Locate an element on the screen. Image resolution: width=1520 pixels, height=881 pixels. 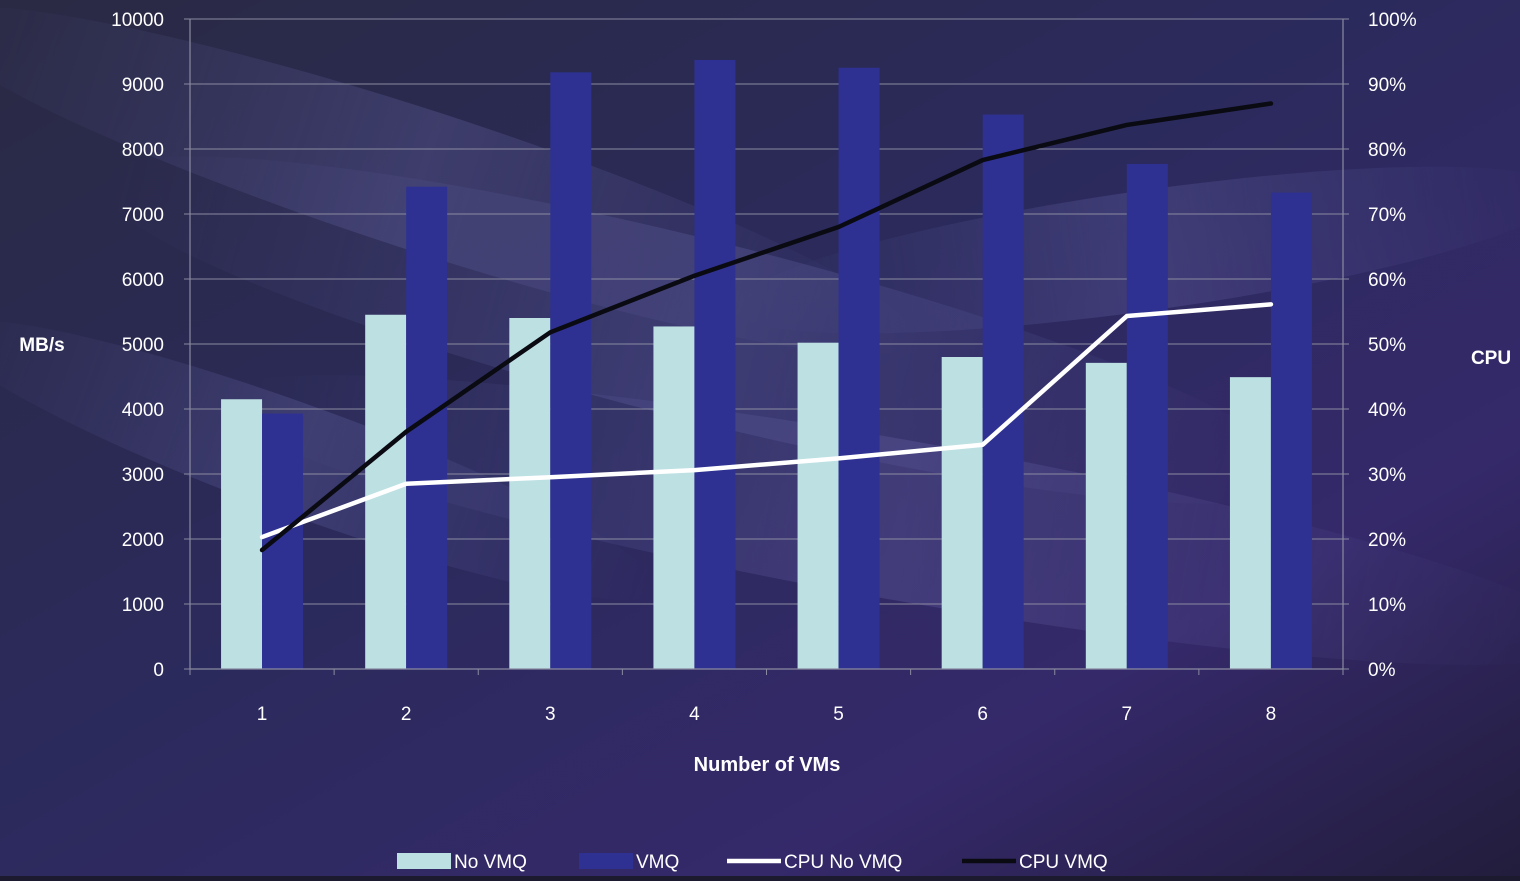
legend-label: VMQ is located at coordinates (657, 862).